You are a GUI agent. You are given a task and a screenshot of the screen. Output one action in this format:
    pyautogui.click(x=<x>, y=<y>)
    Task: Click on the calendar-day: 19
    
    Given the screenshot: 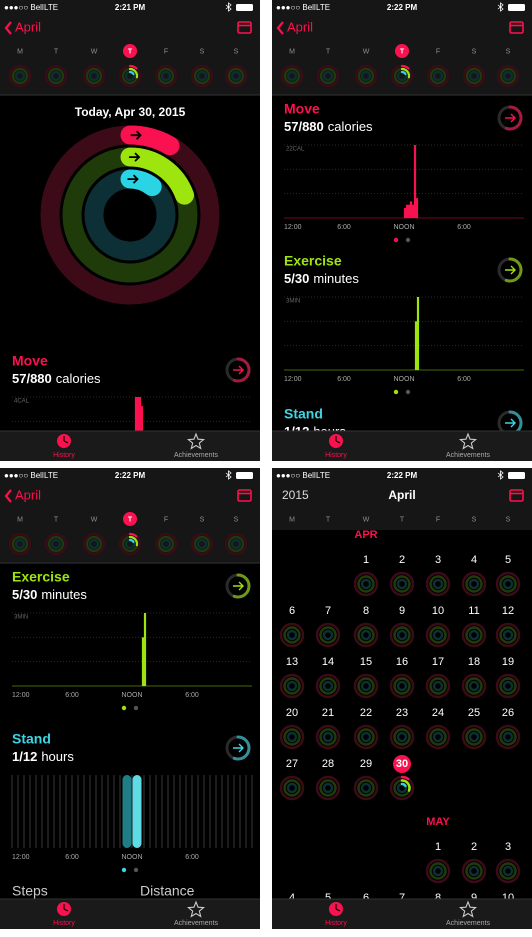 What is the action you would take?
    pyautogui.click(x=508, y=662)
    